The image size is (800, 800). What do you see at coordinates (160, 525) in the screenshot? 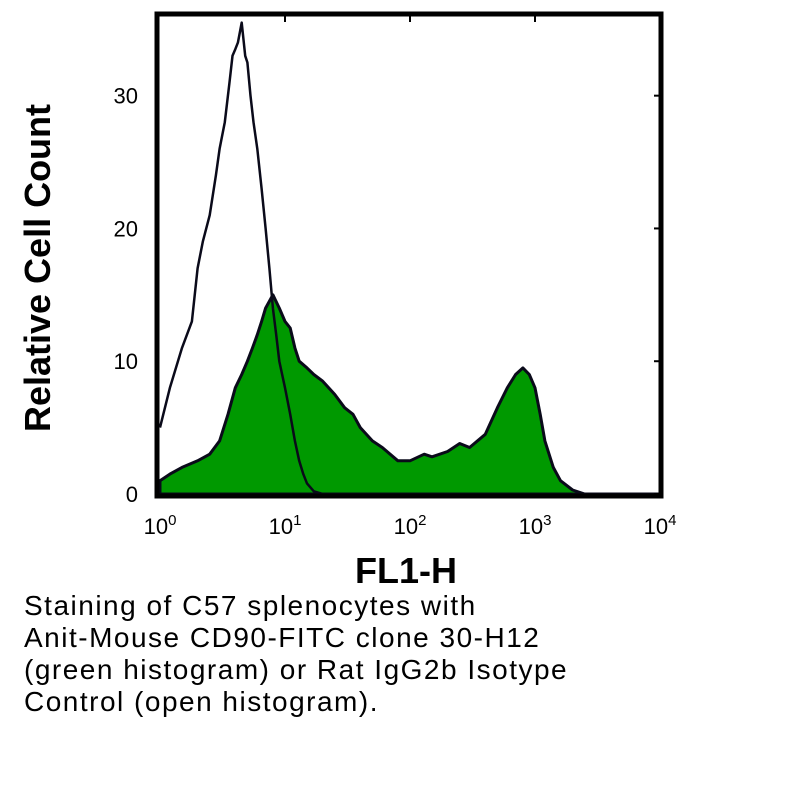
I see `x-tick-label: 10⁰` at bounding box center [160, 525].